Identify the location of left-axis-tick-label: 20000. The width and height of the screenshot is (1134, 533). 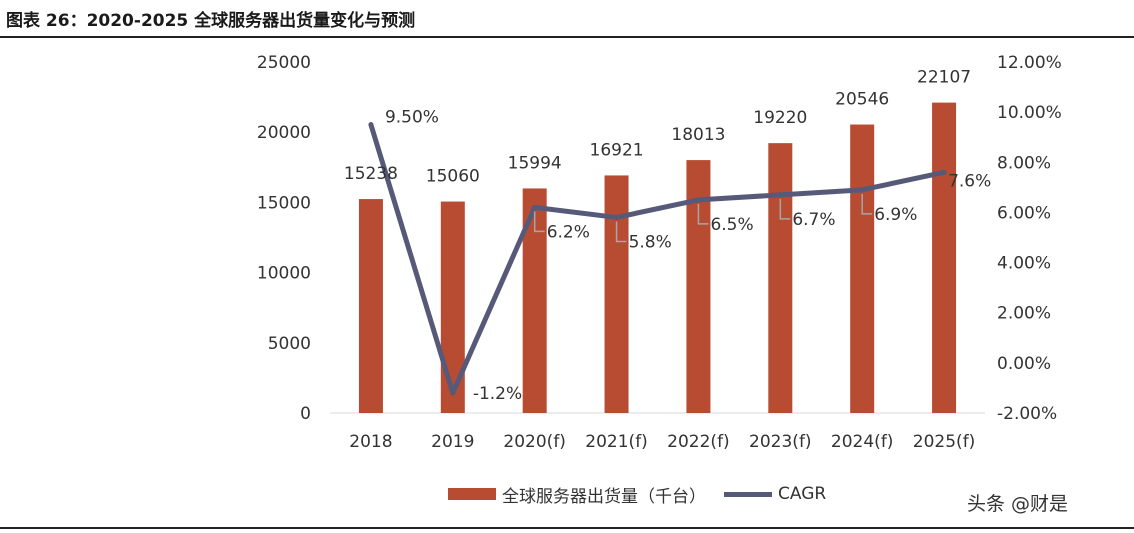
(284, 133).